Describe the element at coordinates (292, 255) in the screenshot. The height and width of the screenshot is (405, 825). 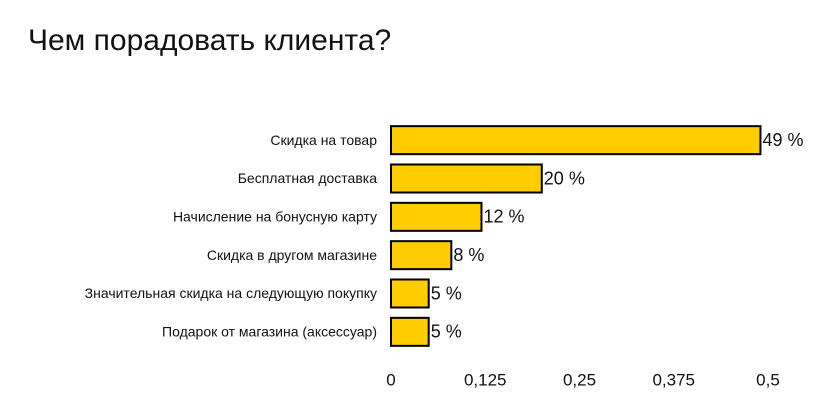
I see `category-label: Скидка в другом магазине` at that location.